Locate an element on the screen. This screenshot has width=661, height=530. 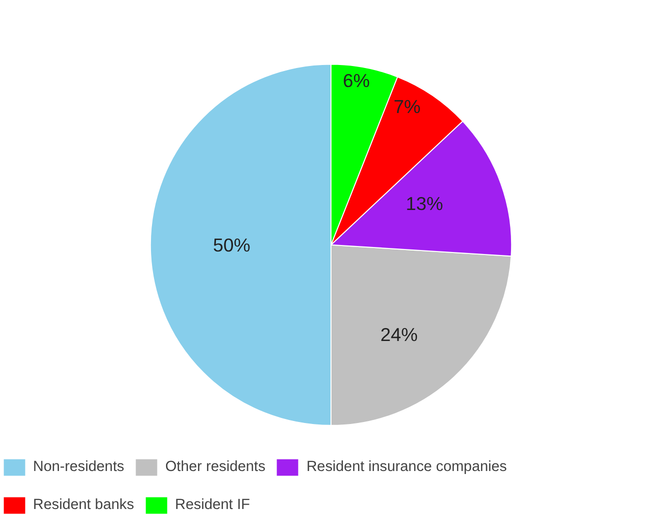
data-label: 7% is located at coordinates (407, 106).